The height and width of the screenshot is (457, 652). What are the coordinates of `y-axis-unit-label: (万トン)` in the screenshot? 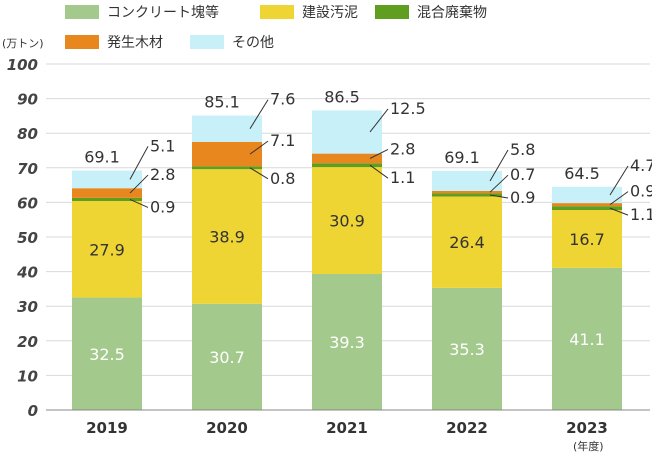 It's located at (23, 43).